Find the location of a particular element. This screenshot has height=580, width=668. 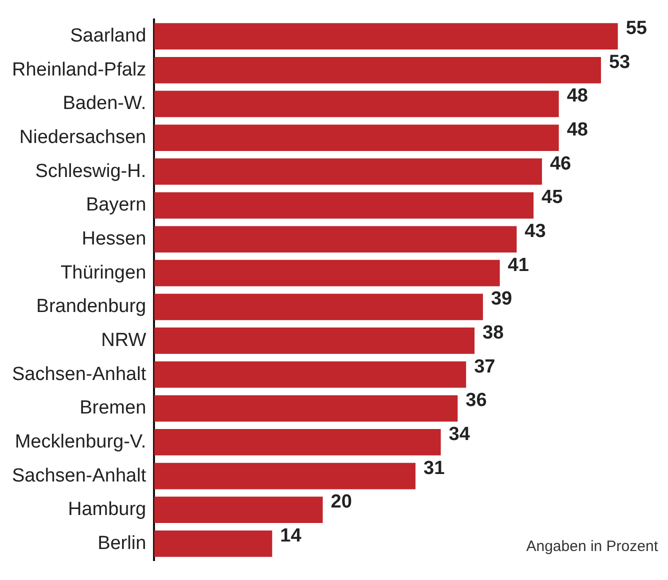

y-tick-label: Berlin is located at coordinates (122, 543).